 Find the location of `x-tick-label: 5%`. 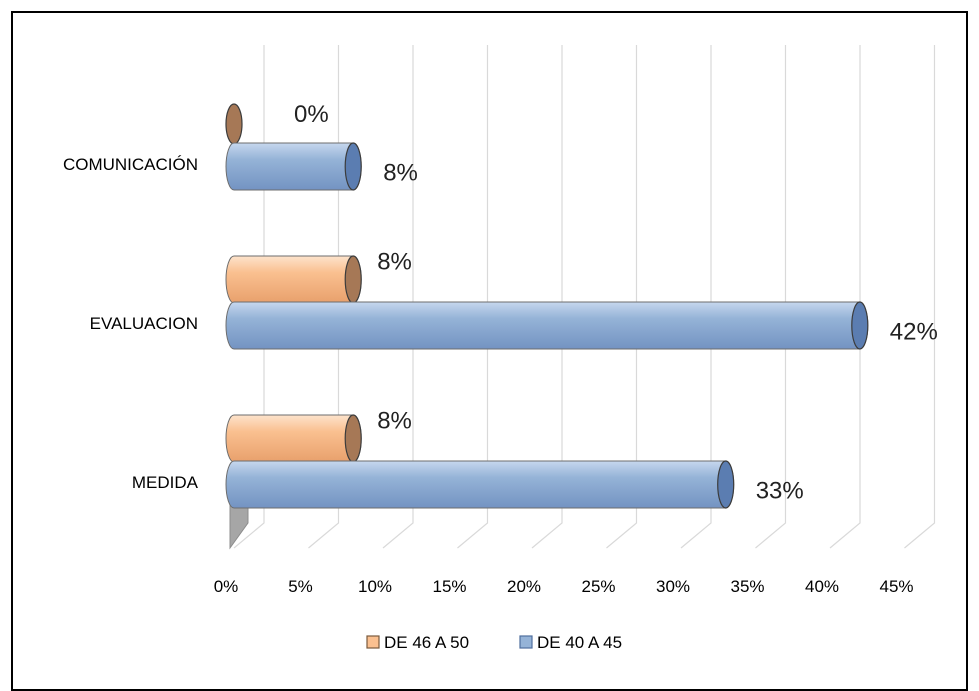

x-tick-label: 5% is located at coordinates (300, 586).